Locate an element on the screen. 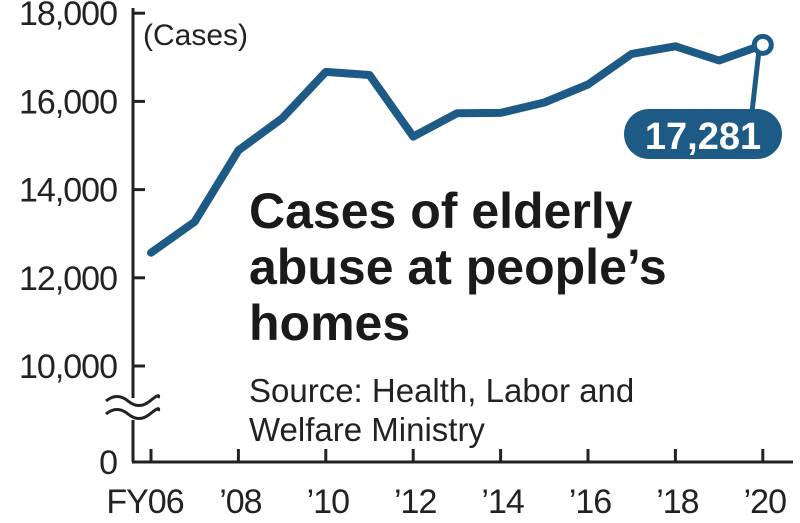 This screenshot has height=523, width=800. data-point-2016 is located at coordinates (588, 85).